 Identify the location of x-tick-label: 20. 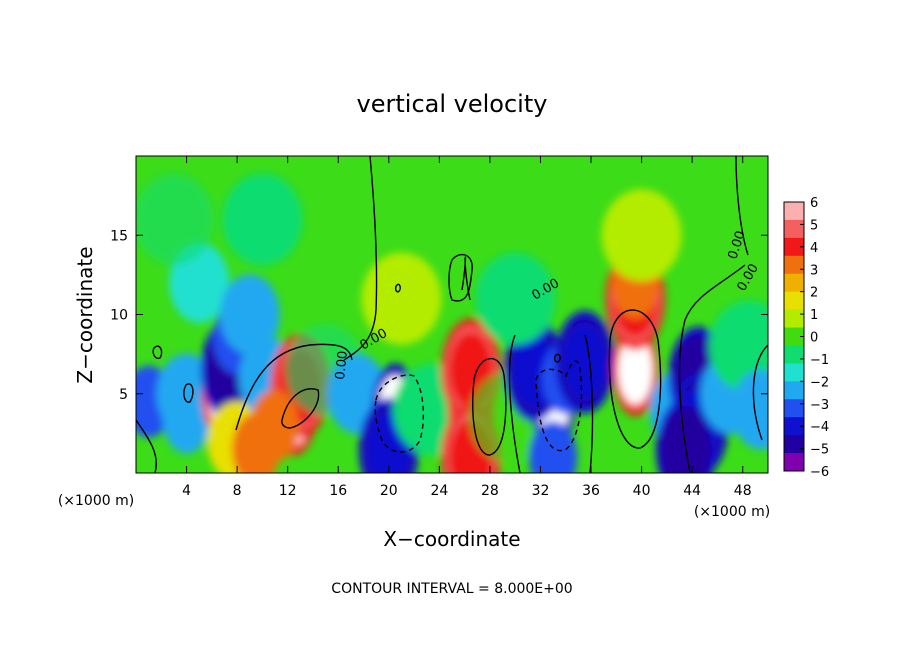
(389, 491).